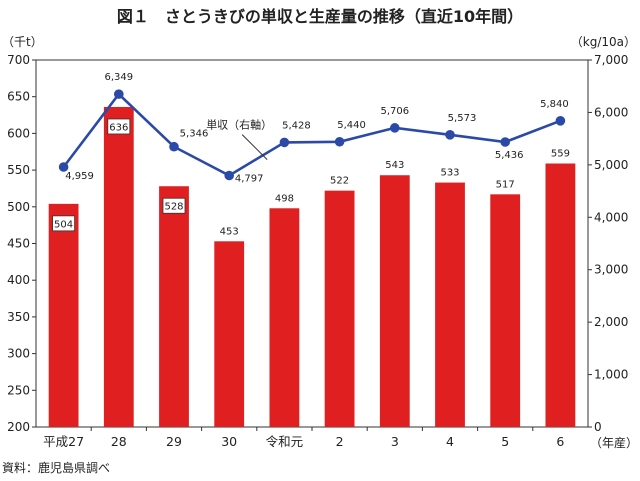 The height and width of the screenshot is (481, 640). I want to click on line-point-label: 5,706, so click(394, 111).